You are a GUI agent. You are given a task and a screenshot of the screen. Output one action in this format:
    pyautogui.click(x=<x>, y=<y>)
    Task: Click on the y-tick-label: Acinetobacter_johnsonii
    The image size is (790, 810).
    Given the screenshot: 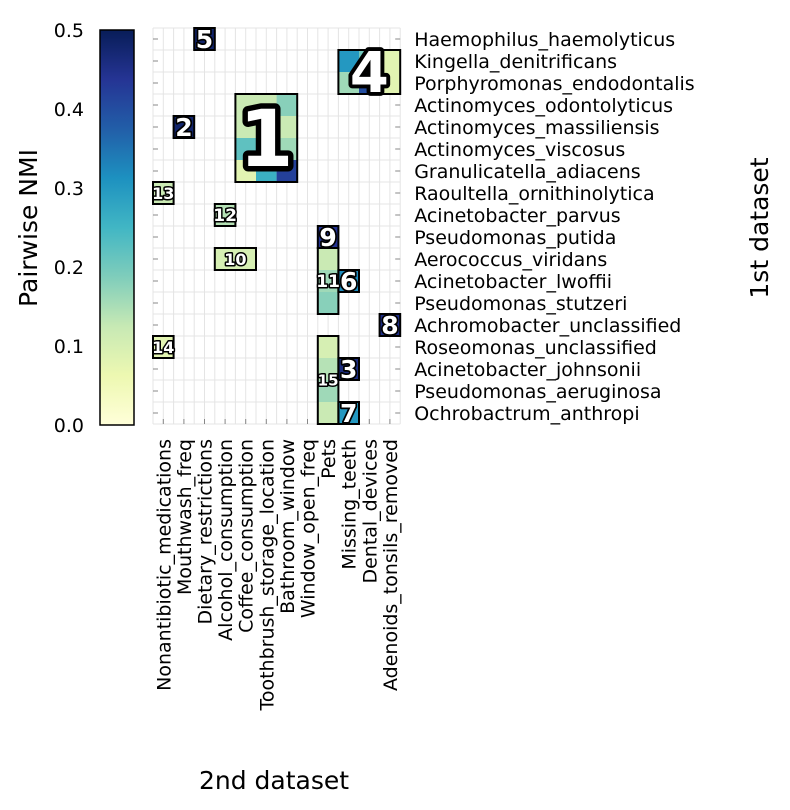 What is the action you would take?
    pyautogui.click(x=527, y=370)
    